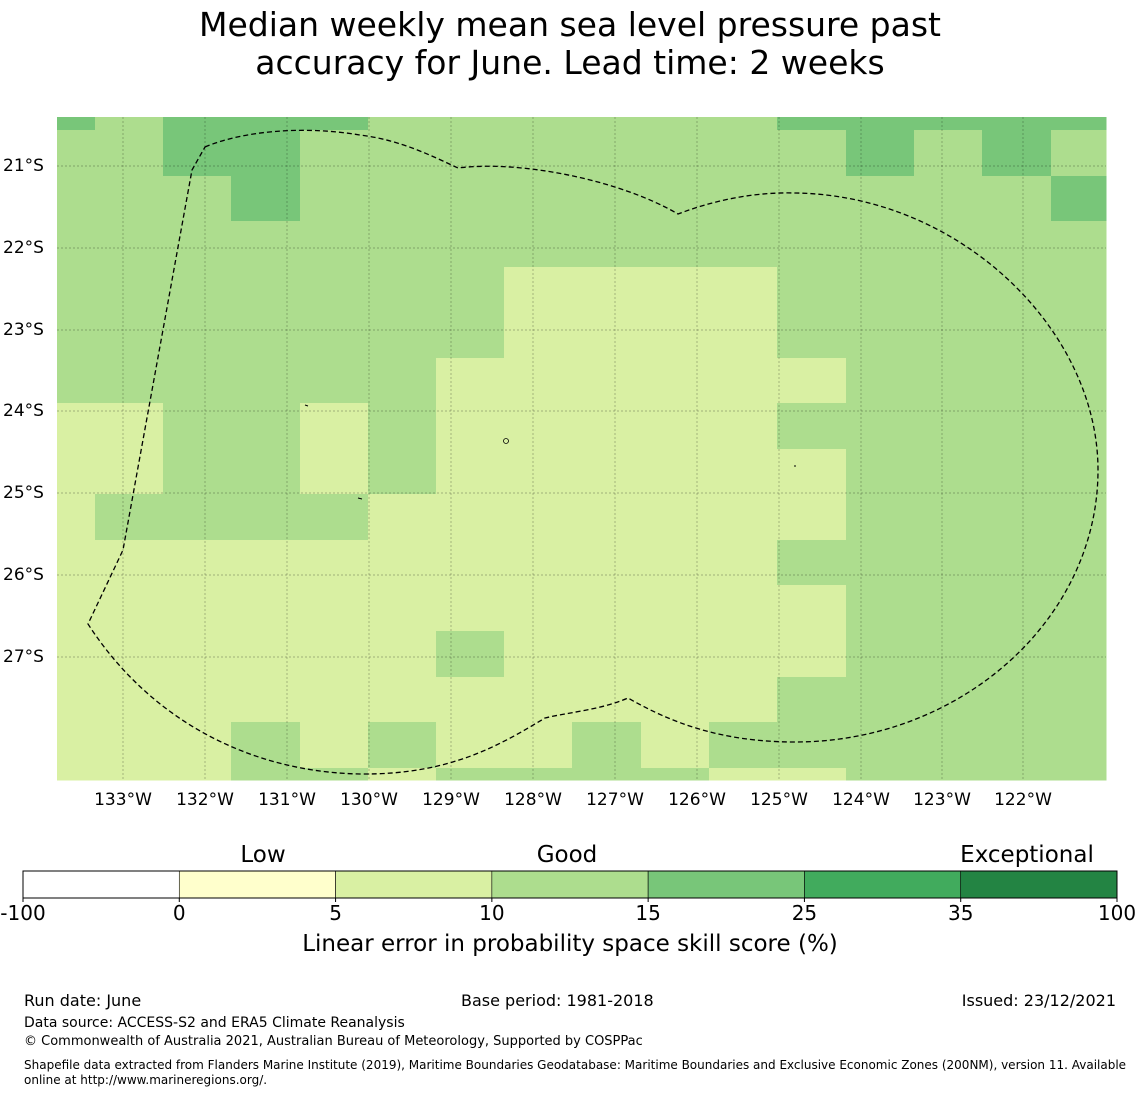 Image resolution: width=1140 pixels, height=1095 pixels. What do you see at coordinates (23, 330) in the screenshot?
I see `latitude-label: 23°S` at bounding box center [23, 330].